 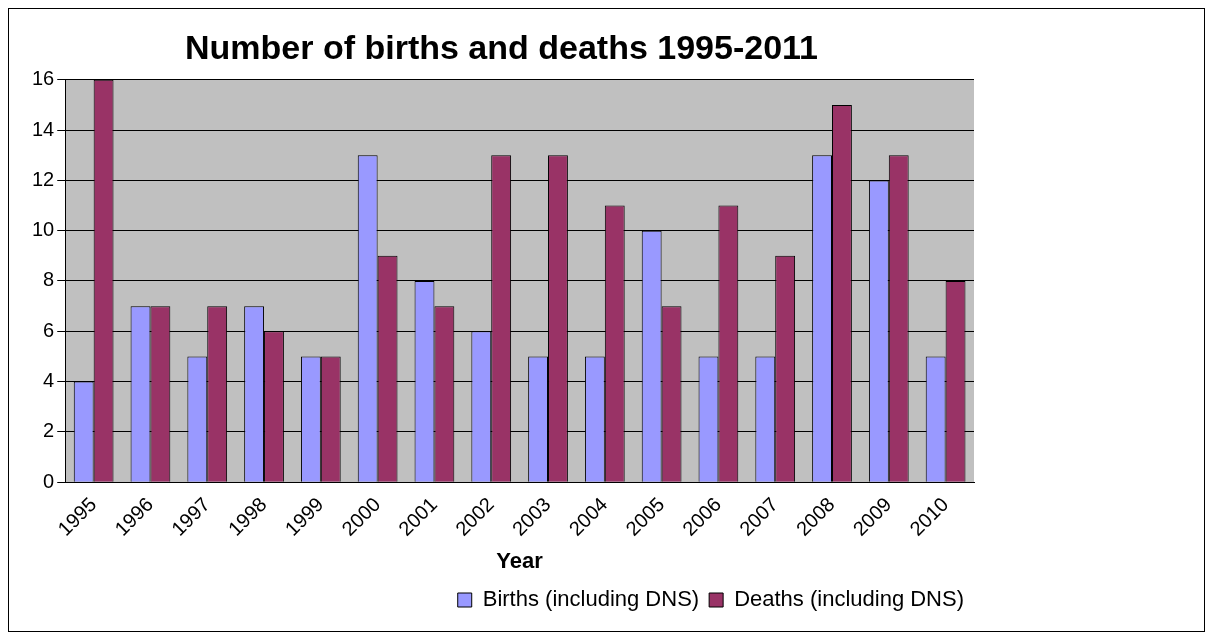 I want to click on y-tick-label: 10, so click(x=43, y=229).